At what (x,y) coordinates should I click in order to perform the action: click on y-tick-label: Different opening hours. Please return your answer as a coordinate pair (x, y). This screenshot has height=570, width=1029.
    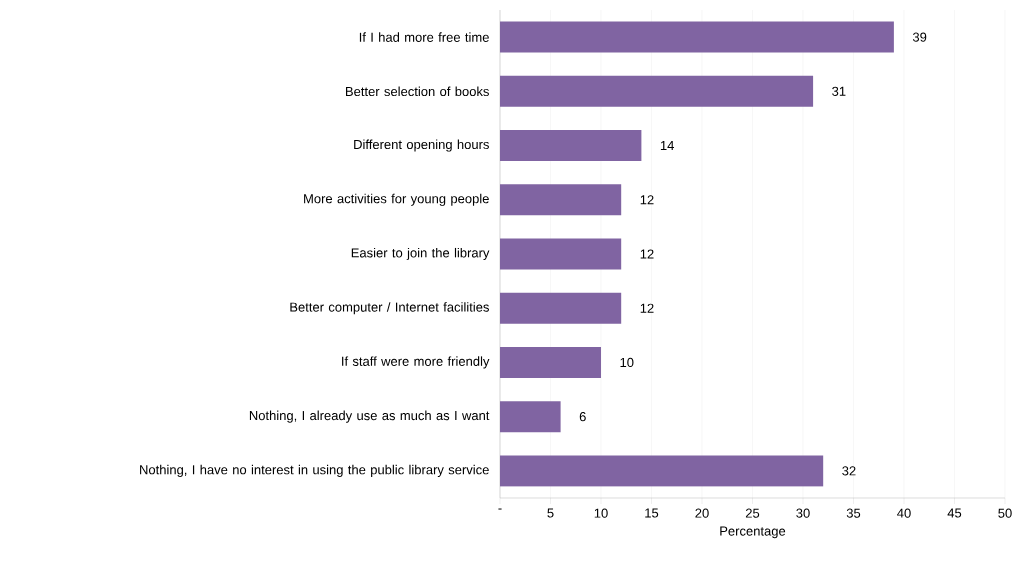
    Looking at the image, I should click on (421, 145).